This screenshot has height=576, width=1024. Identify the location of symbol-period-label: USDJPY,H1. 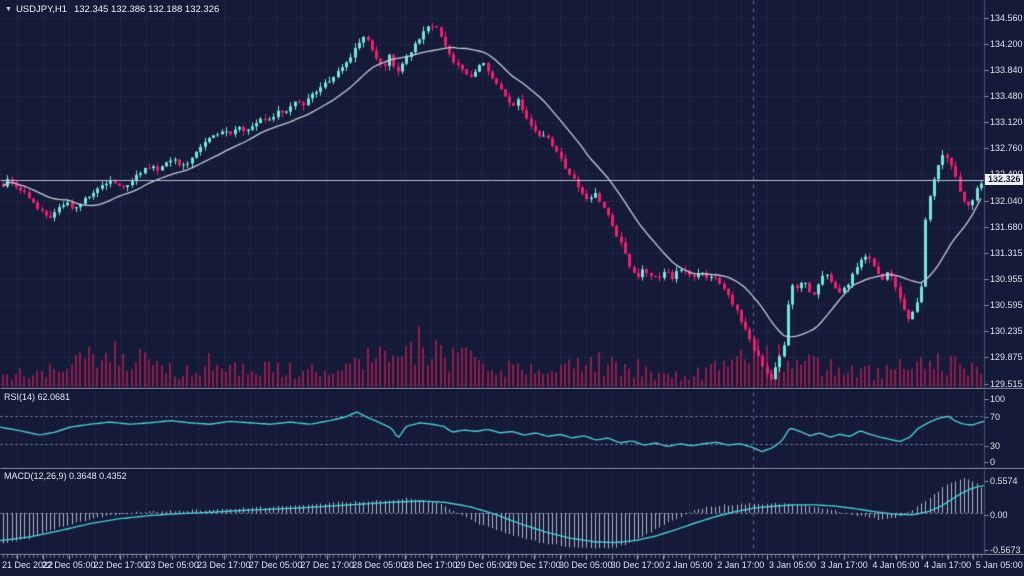
(41, 9).